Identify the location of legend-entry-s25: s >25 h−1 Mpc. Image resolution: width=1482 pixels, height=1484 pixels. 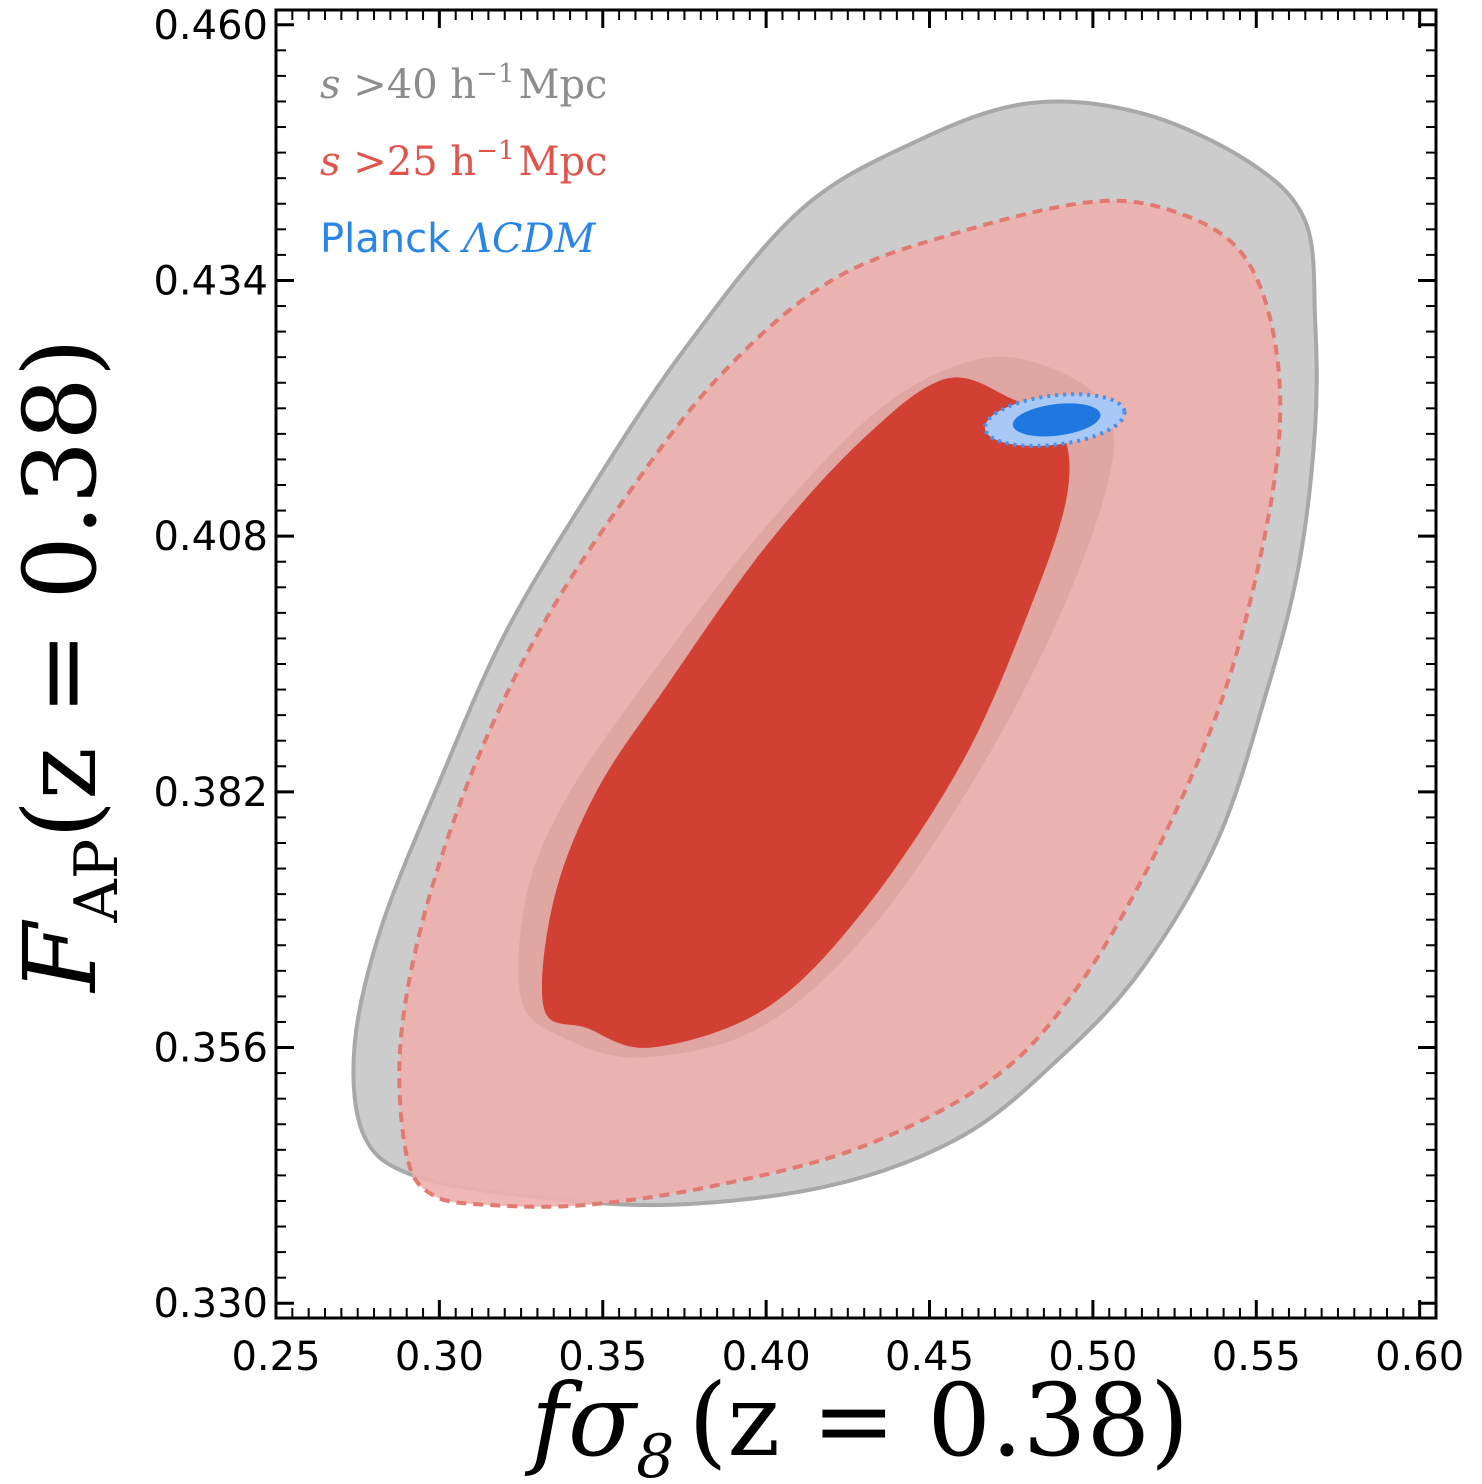
(463, 160).